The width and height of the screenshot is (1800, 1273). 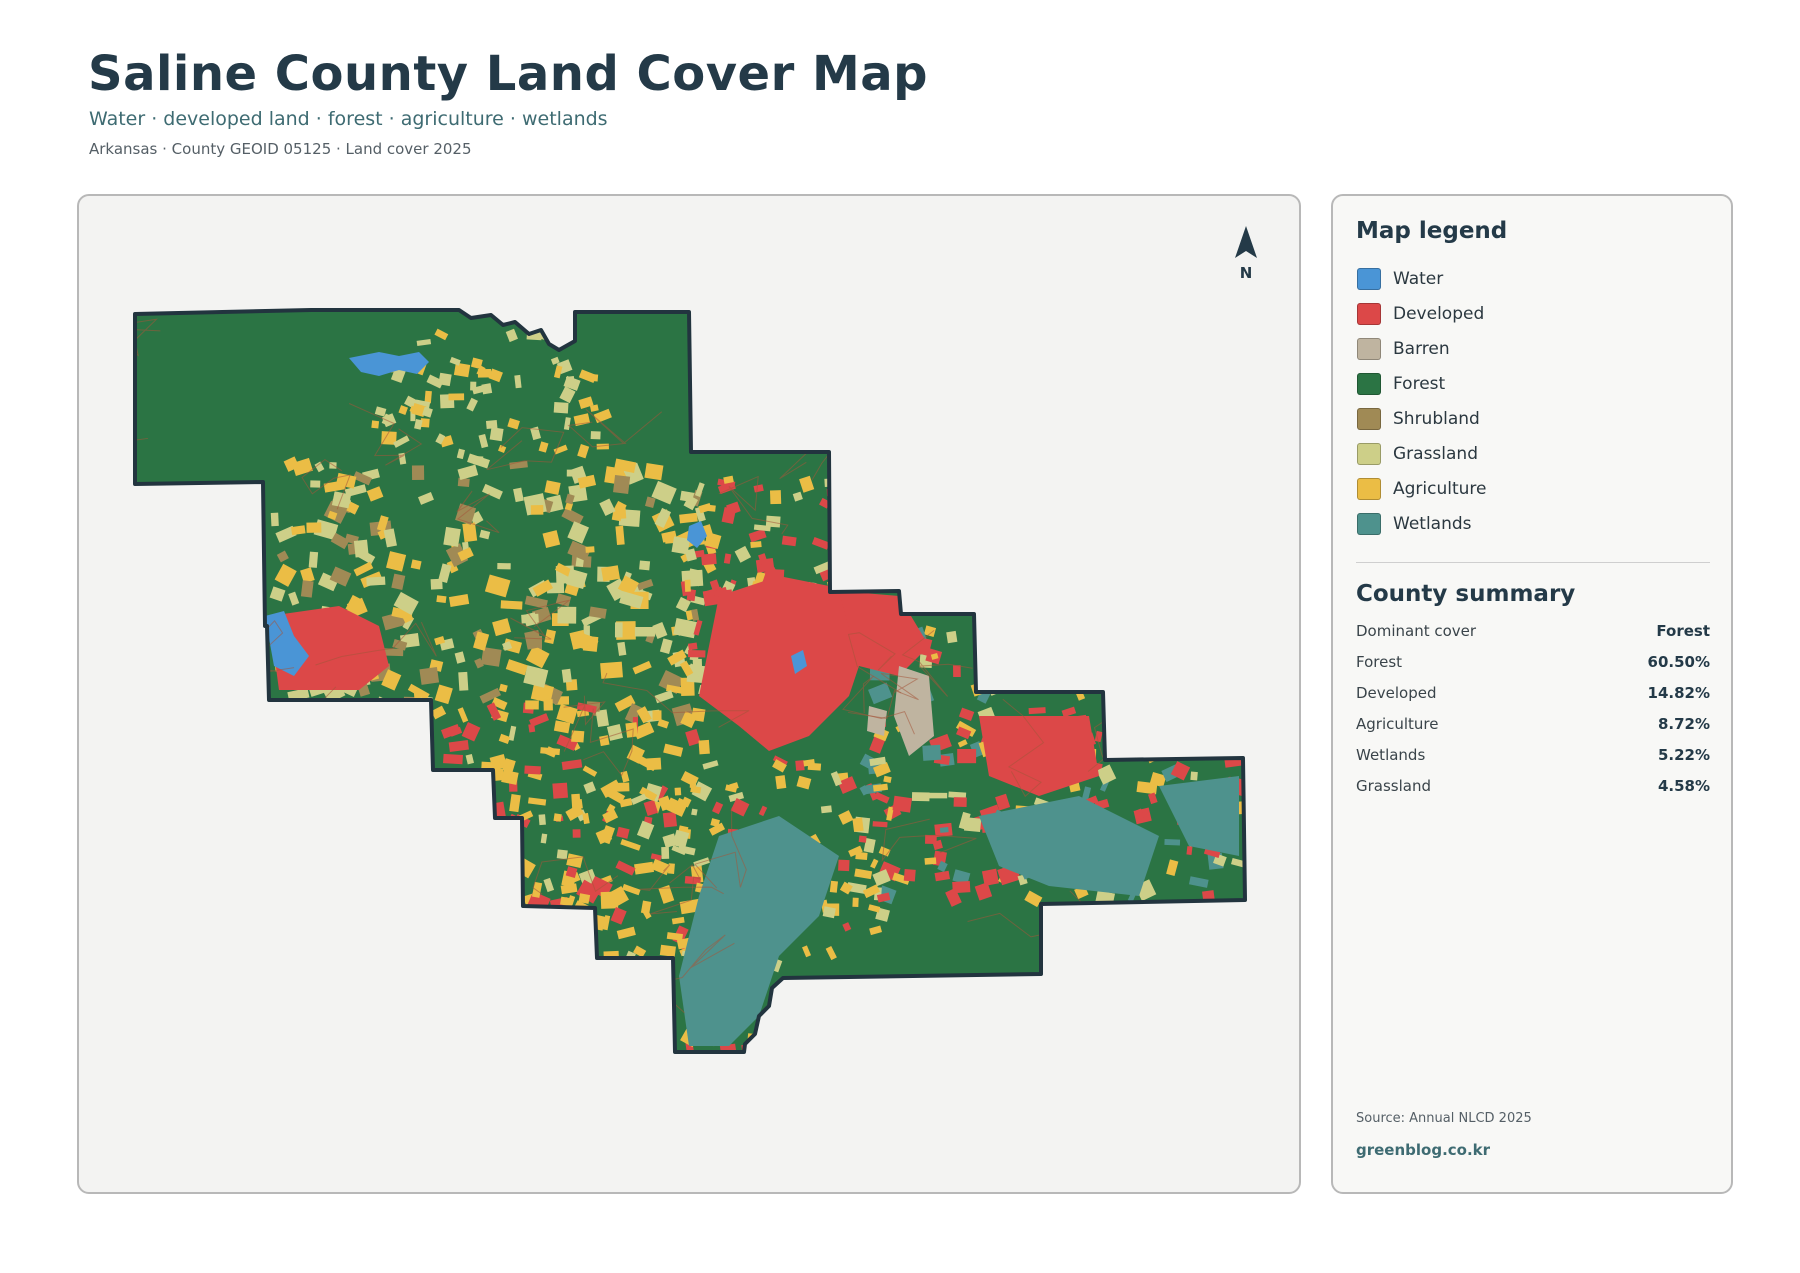 I want to click on legend-item-barren: Barren, so click(x=1403, y=349).